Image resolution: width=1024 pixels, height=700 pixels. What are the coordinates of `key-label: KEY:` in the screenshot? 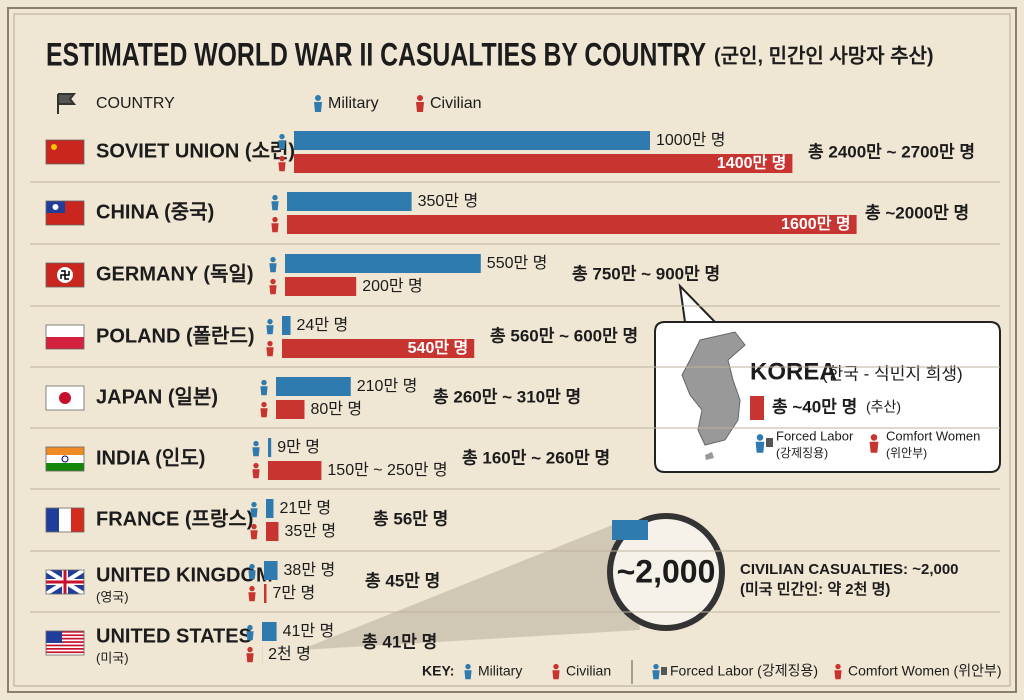 It's located at (438, 671).